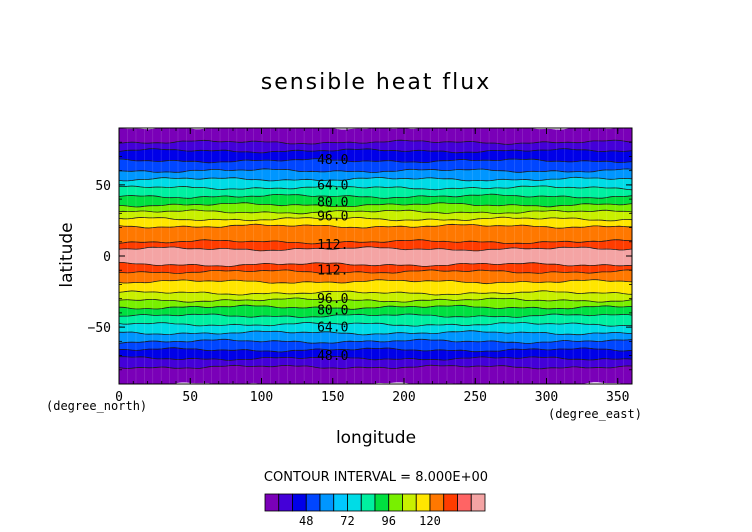 The image size is (752, 532). What do you see at coordinates (430, 521) in the screenshot?
I see `colorbar-label: 120` at bounding box center [430, 521].